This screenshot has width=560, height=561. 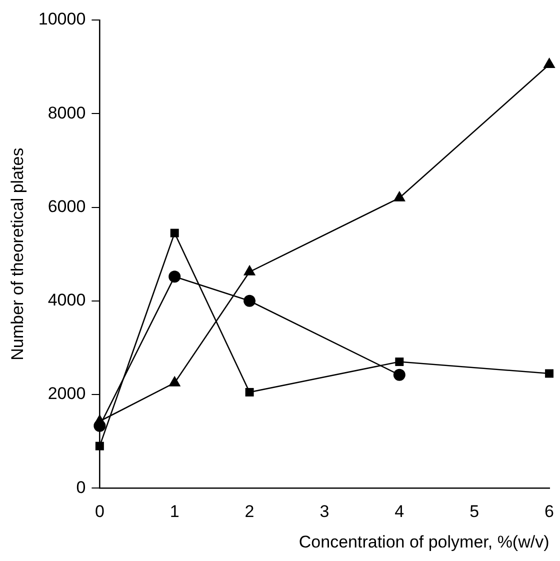 What do you see at coordinates (249, 512) in the screenshot?
I see `x-tick-label: 2` at bounding box center [249, 512].